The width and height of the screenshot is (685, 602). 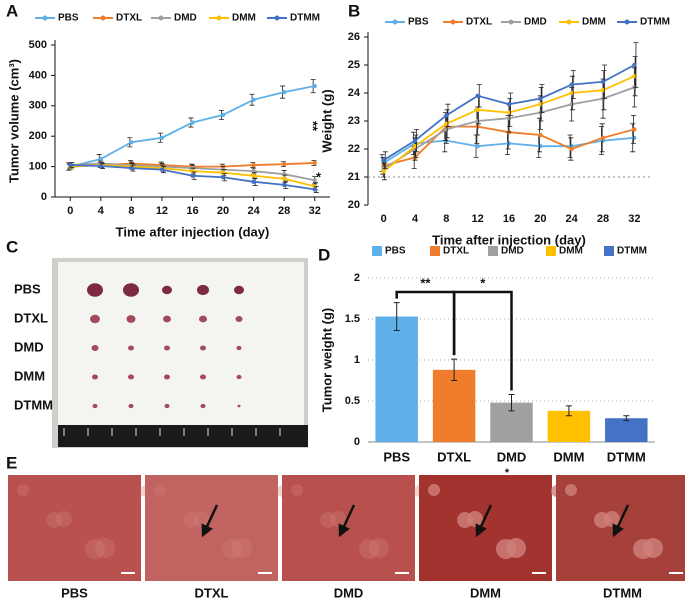 What do you see at coordinates (324, 254) in the screenshot?
I see `panel-label: D` at bounding box center [324, 254].